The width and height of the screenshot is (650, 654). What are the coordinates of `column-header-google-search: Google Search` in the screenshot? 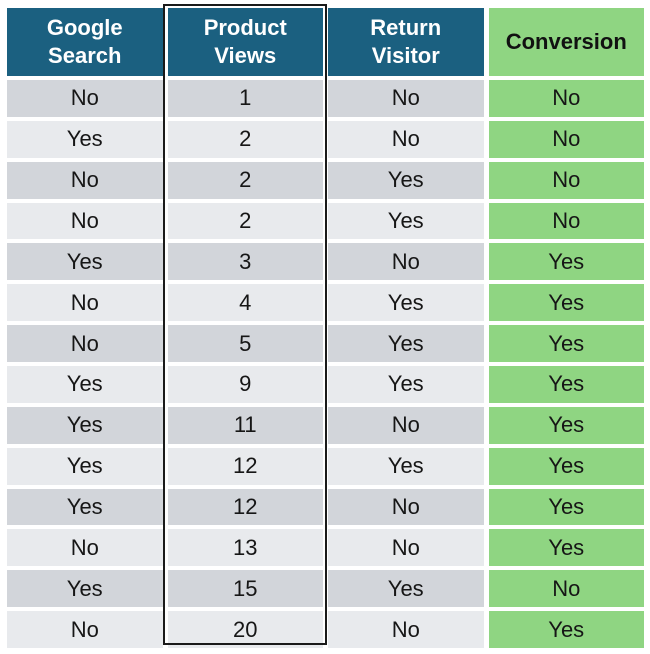 It's located at (85, 42).